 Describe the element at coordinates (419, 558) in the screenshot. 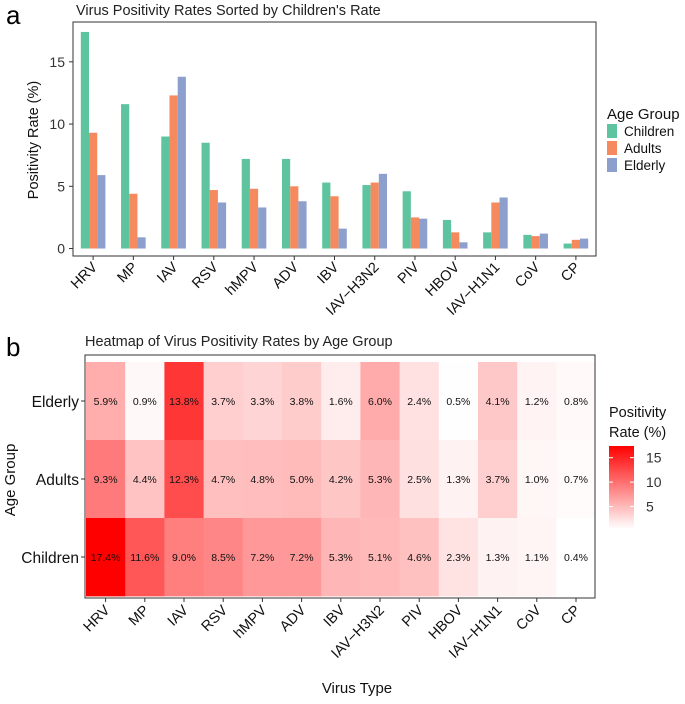

I see `heatmap-cell-label: 4.6%` at that location.